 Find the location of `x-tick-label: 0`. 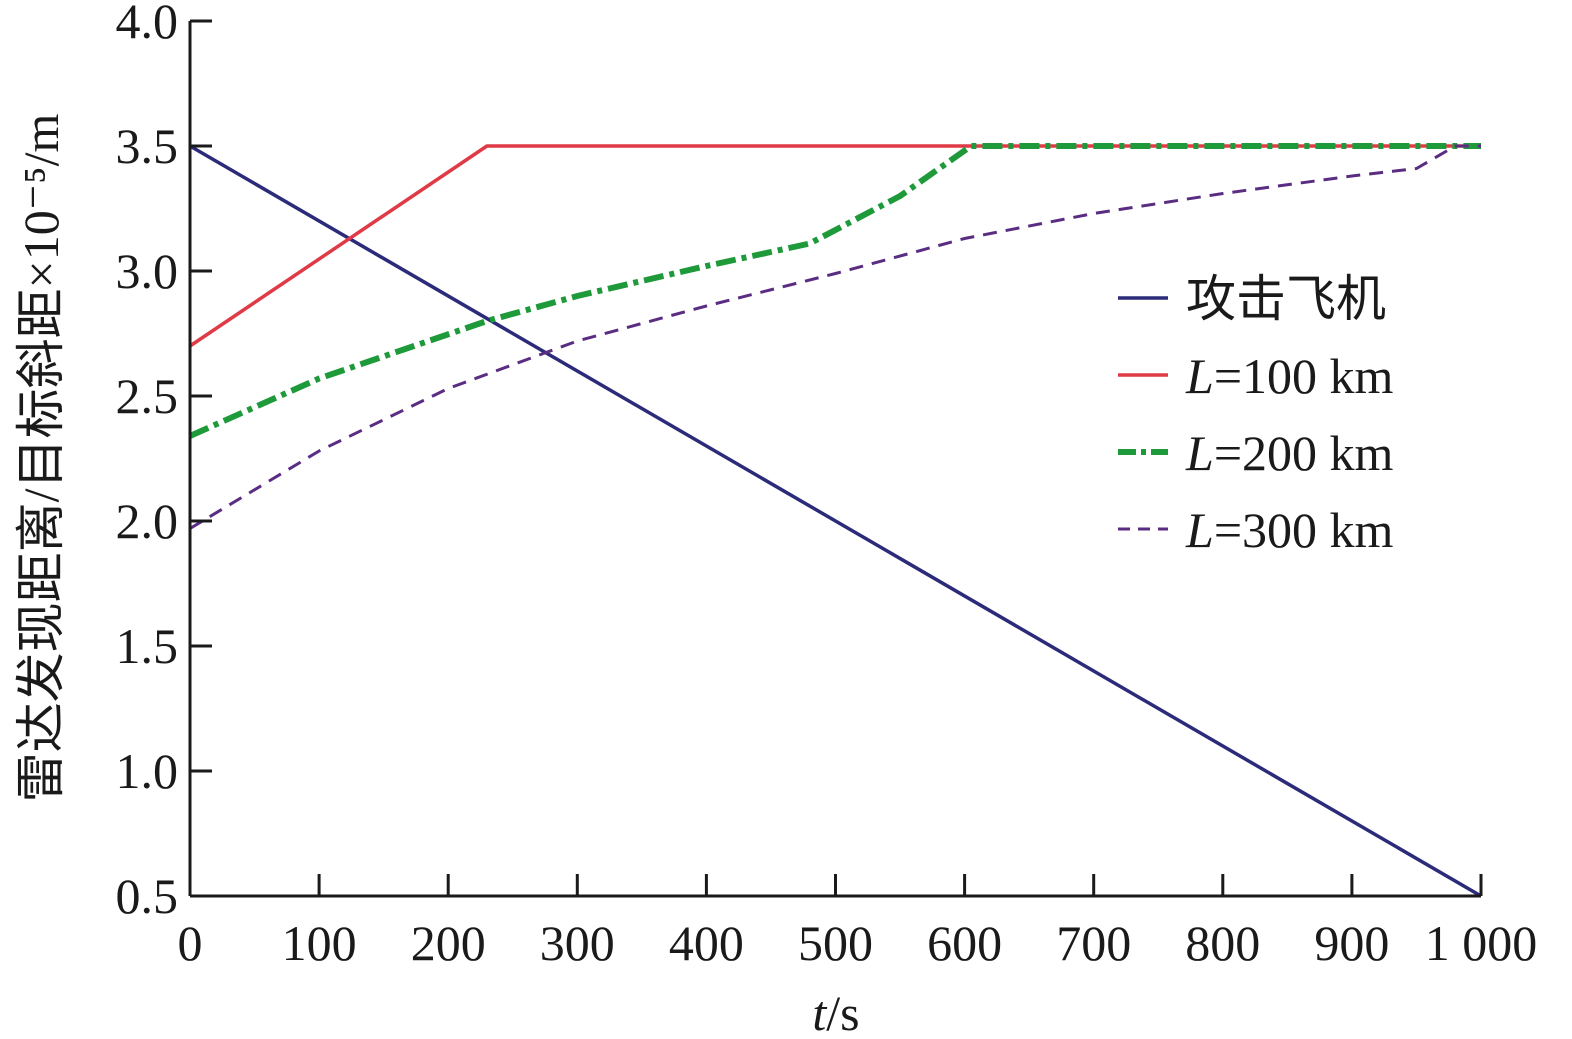

x-tick-label: 0 is located at coordinates (190, 943).